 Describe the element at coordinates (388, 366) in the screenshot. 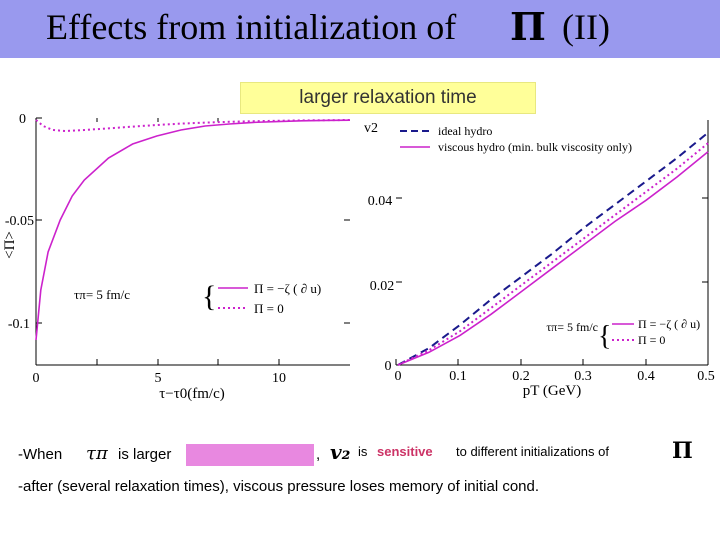

I see `right-ytick-label: 0` at that location.